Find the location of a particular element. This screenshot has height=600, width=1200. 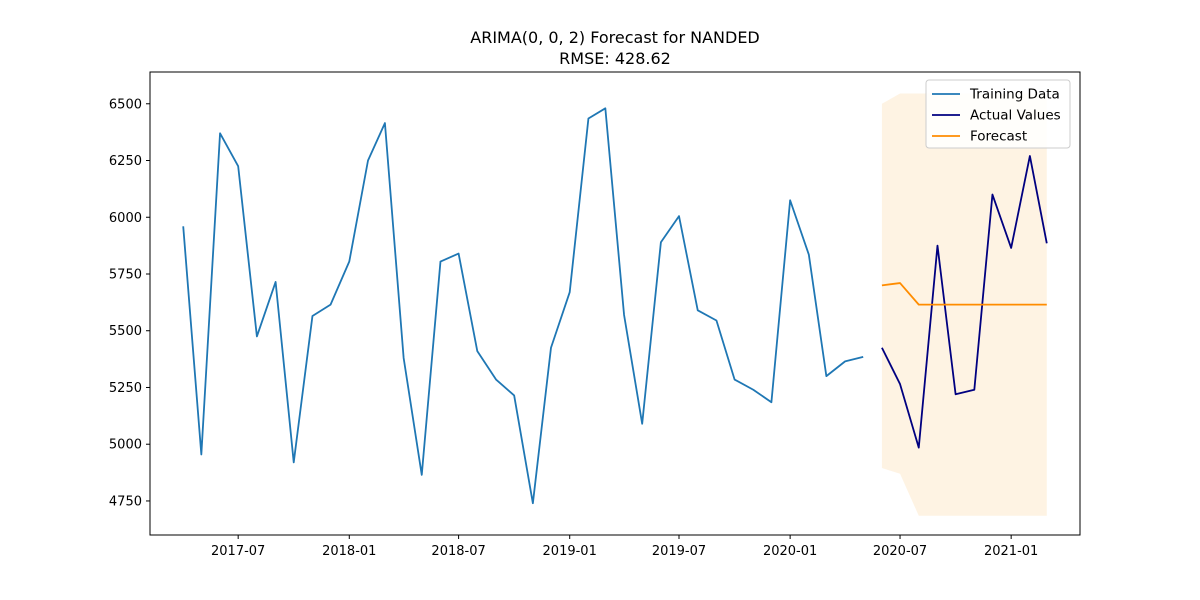

x-tick-label: 2020-07 is located at coordinates (900, 551).